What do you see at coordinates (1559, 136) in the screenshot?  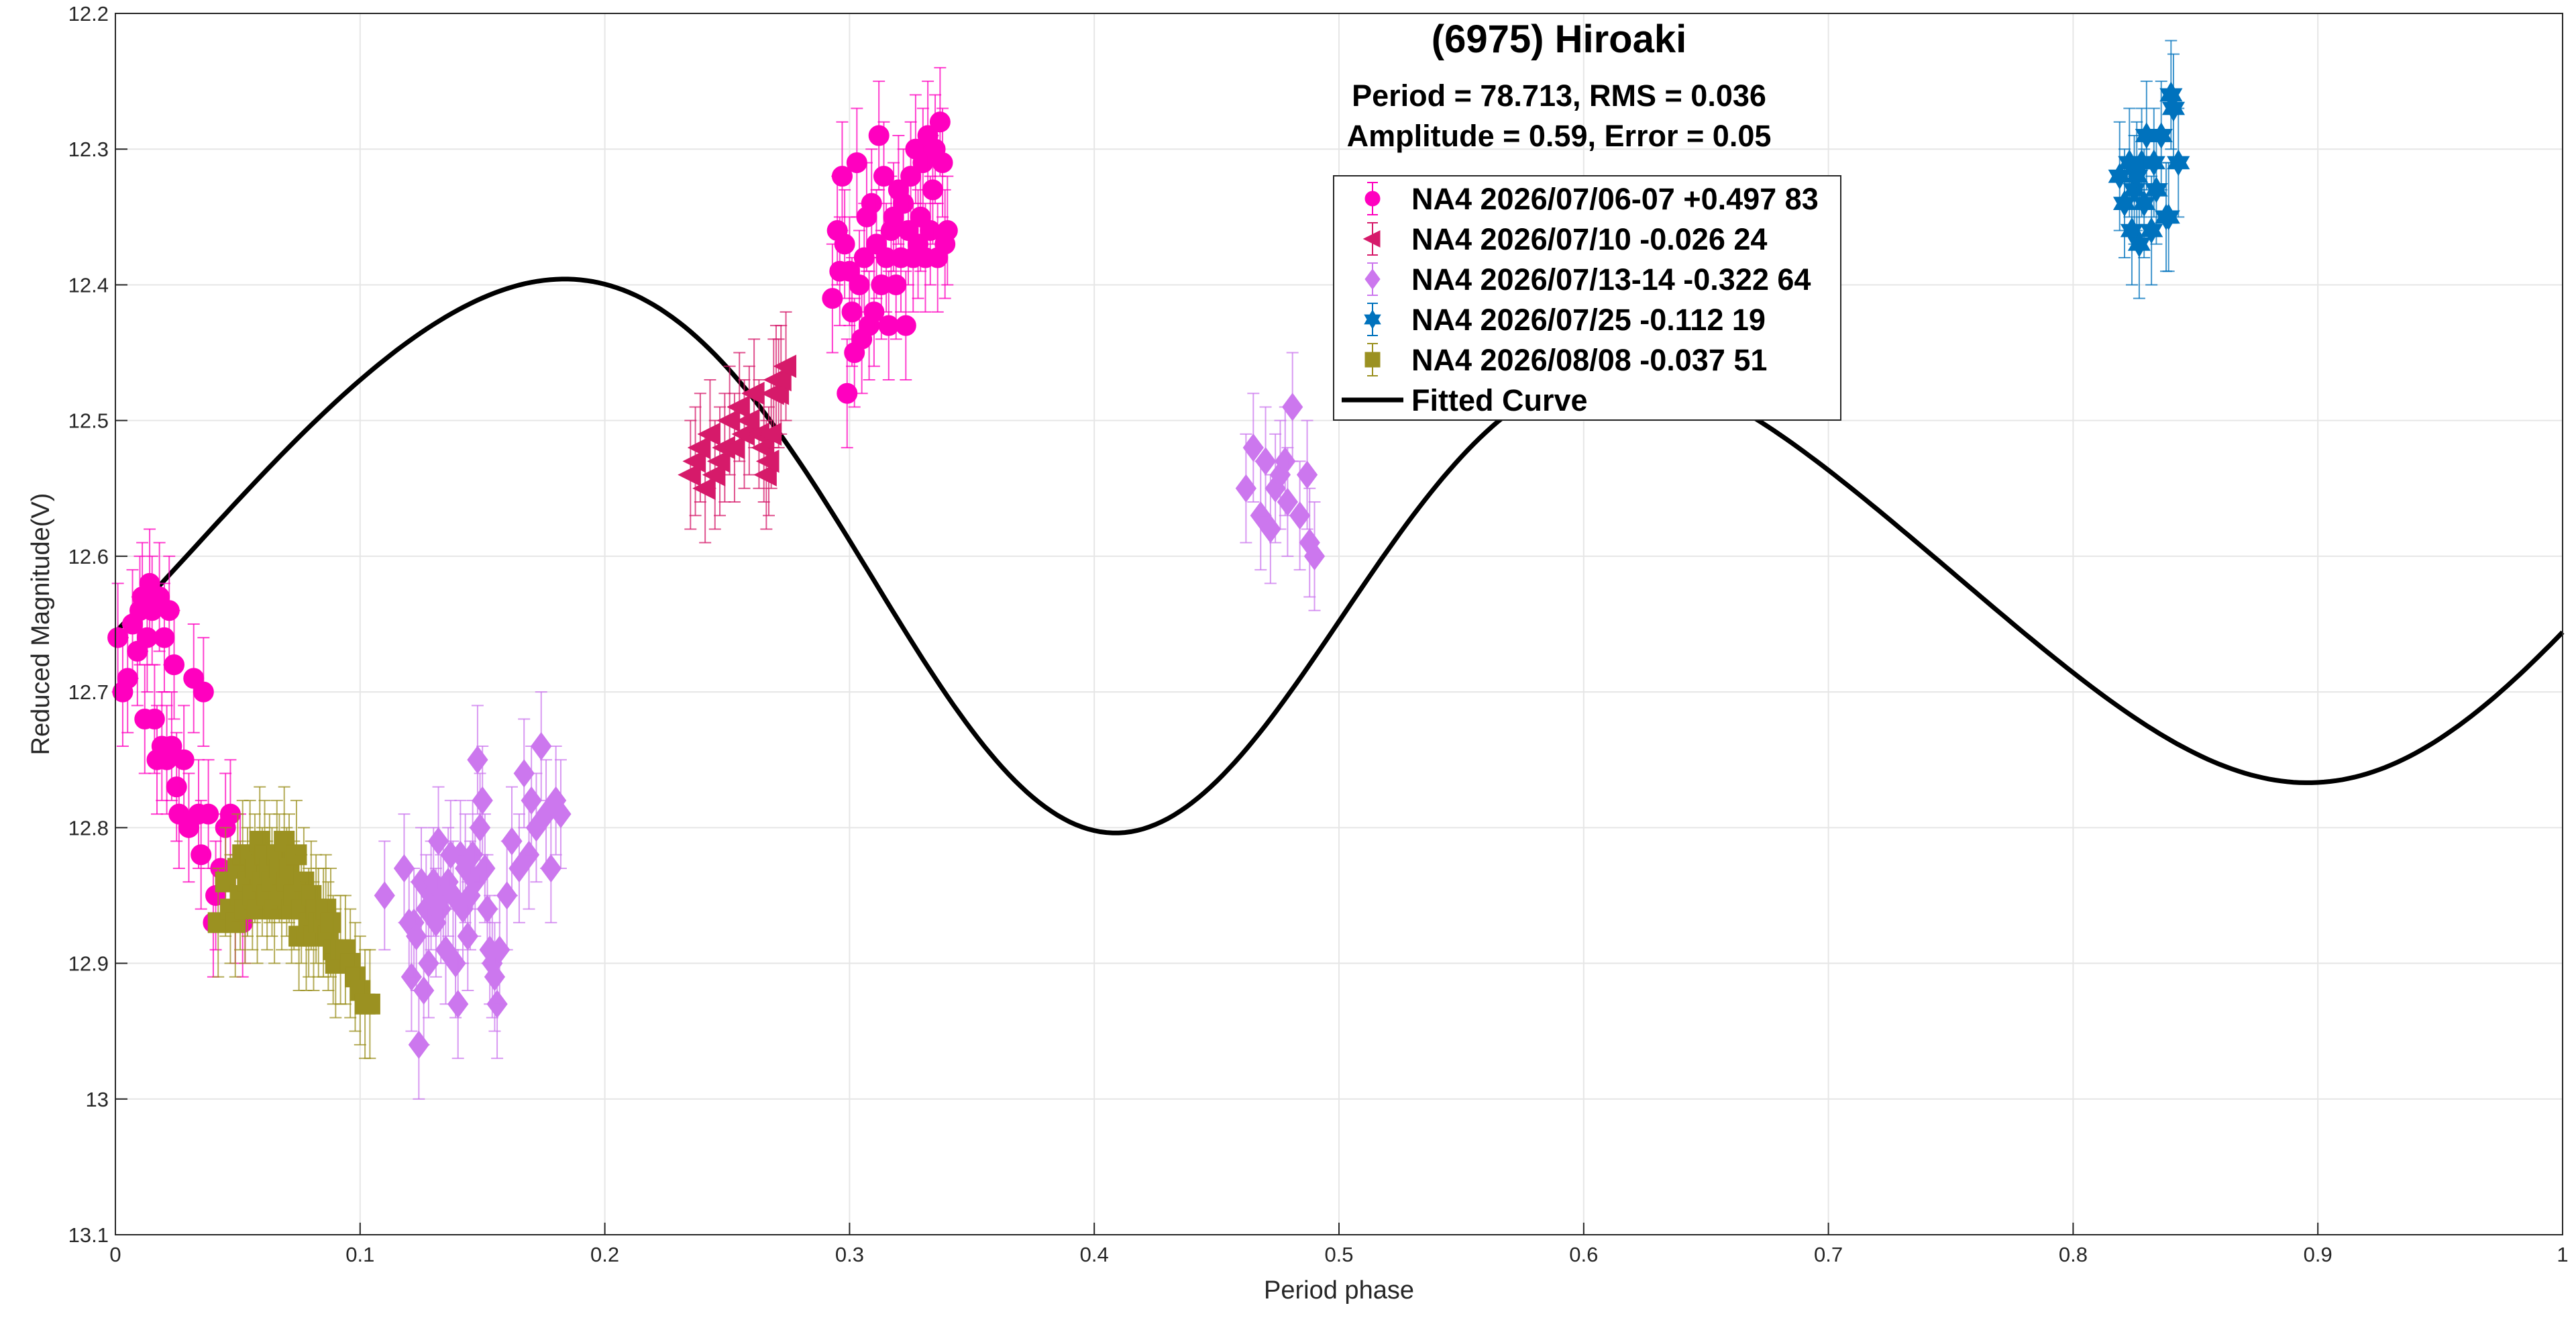 I see `chart-subtitle-amplitude: Amplitude = 0.59, Error = 0.05` at bounding box center [1559, 136].